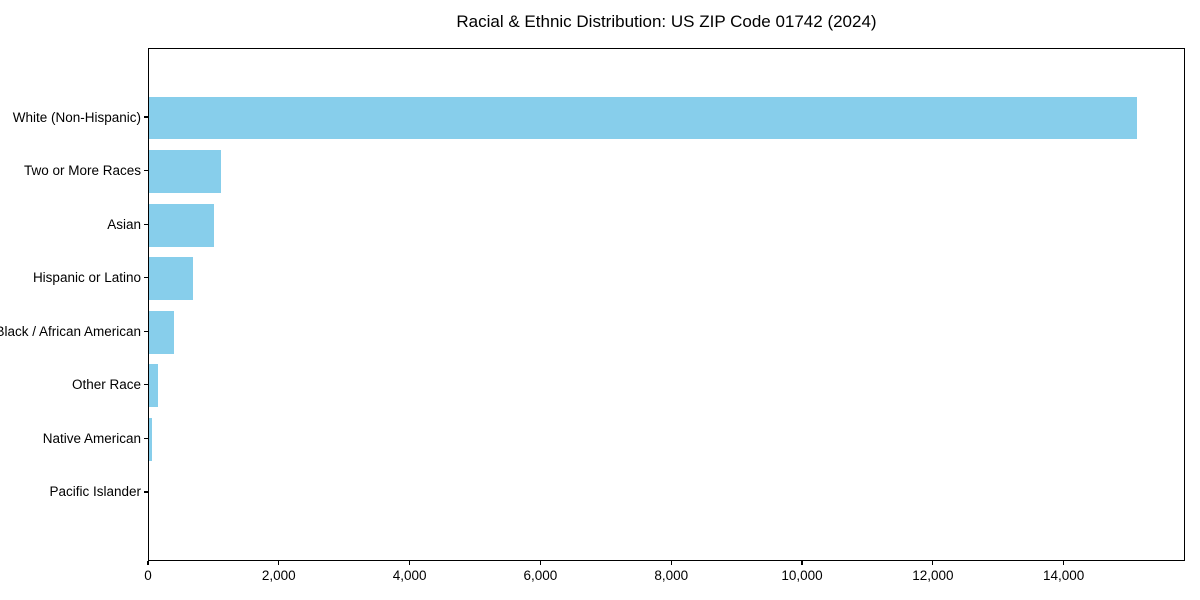  What do you see at coordinates (1064, 575) in the screenshot?
I see `x-tick-label: 14,000` at bounding box center [1064, 575].